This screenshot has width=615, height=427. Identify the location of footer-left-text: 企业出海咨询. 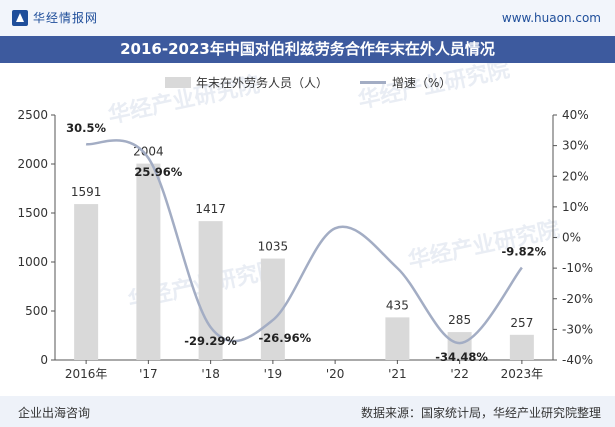
(54, 413).